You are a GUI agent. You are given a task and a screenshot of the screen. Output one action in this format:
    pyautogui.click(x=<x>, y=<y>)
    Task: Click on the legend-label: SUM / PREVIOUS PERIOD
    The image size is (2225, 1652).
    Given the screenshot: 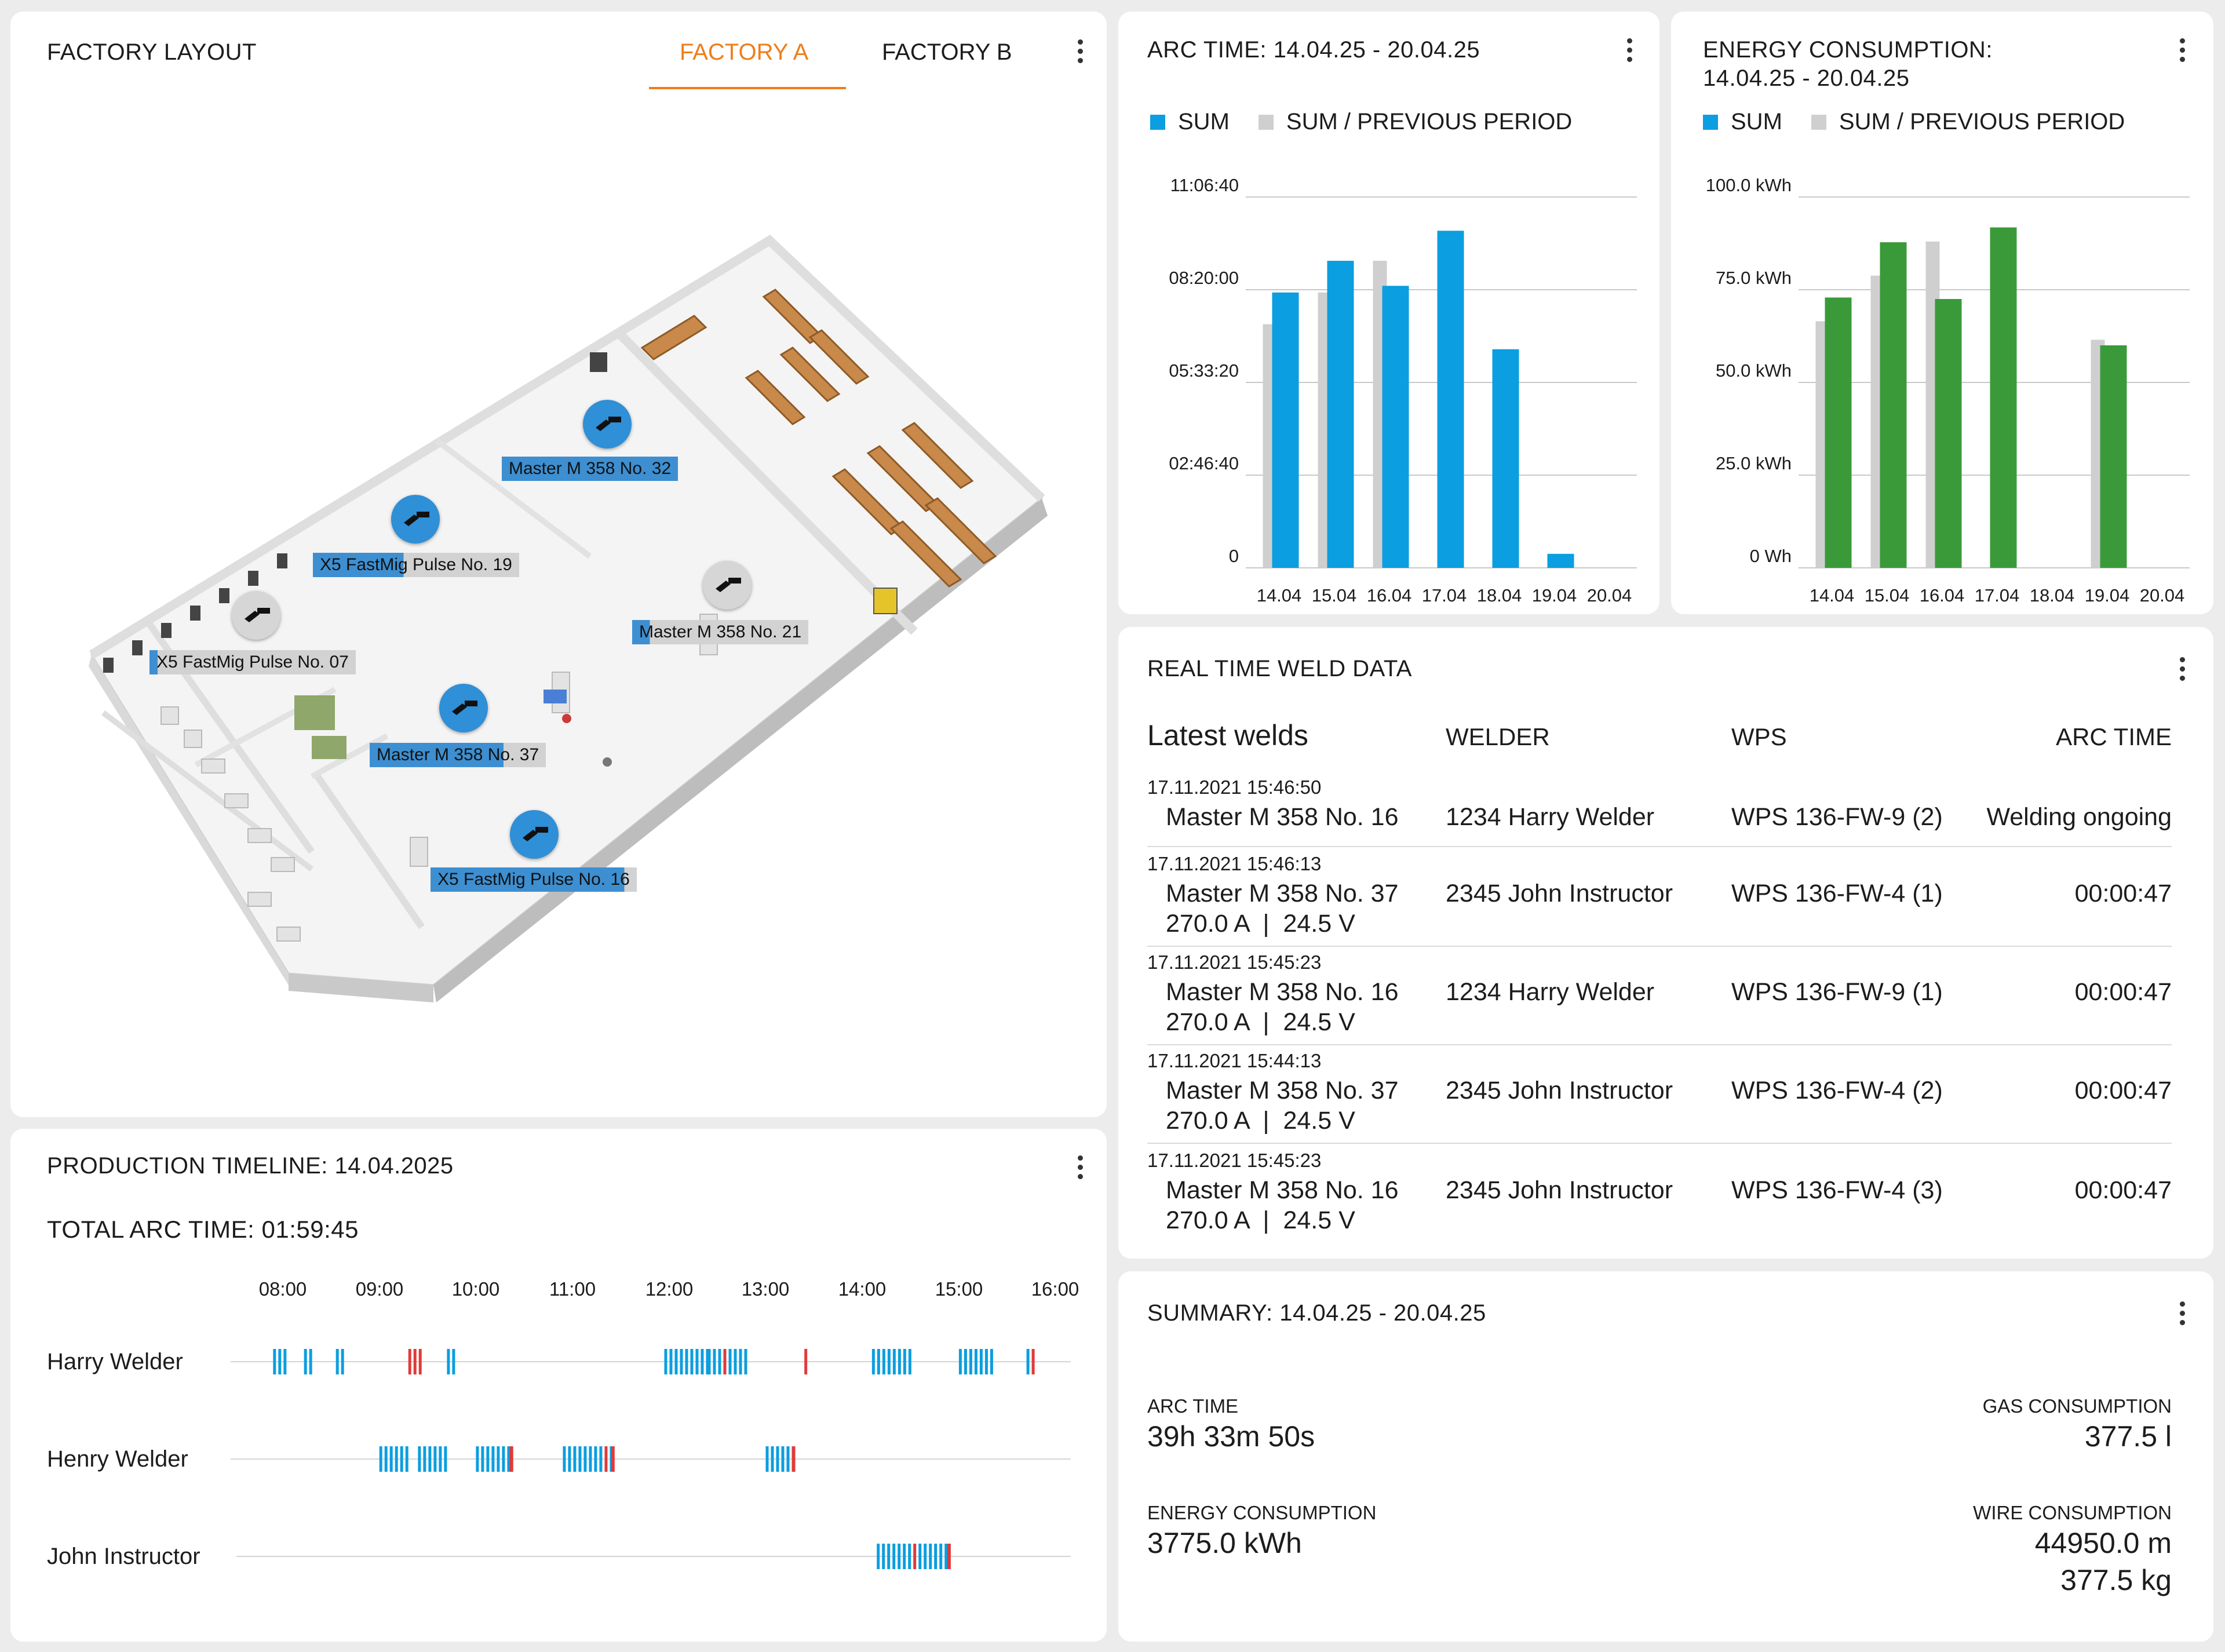 What is the action you would take?
    pyautogui.click(x=1430, y=122)
    